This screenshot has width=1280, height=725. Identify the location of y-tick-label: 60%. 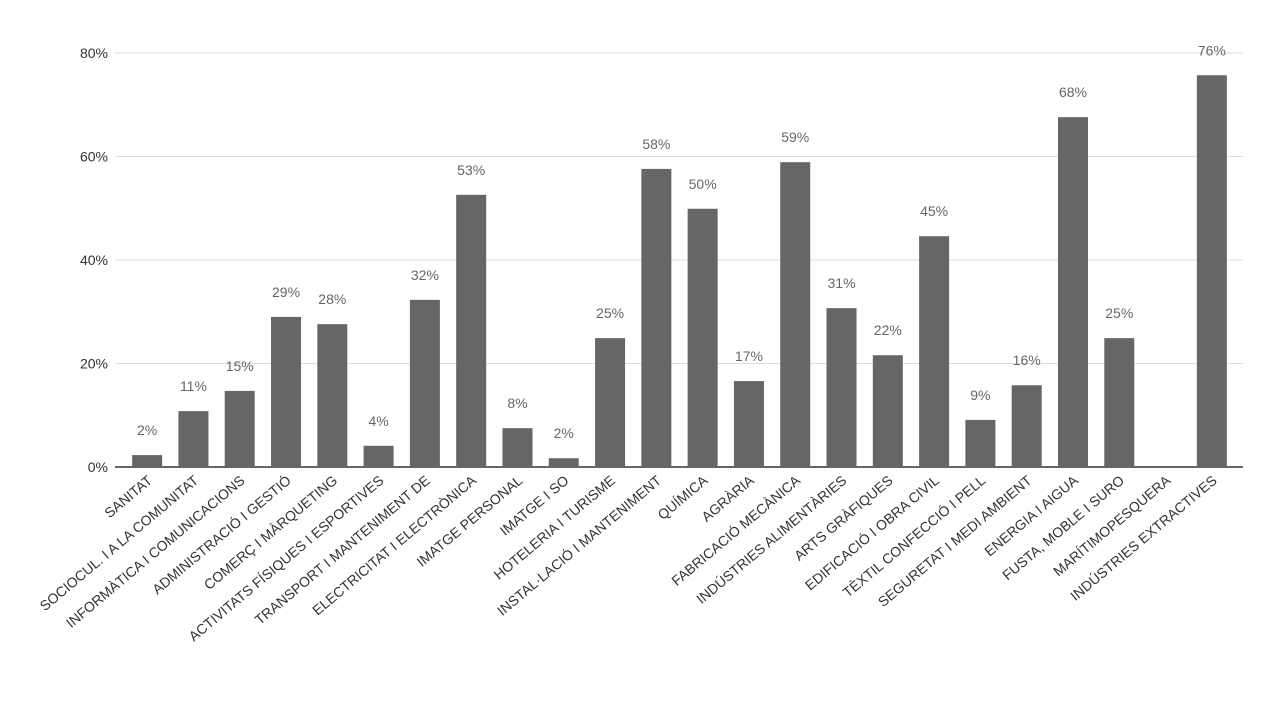
(94, 157).